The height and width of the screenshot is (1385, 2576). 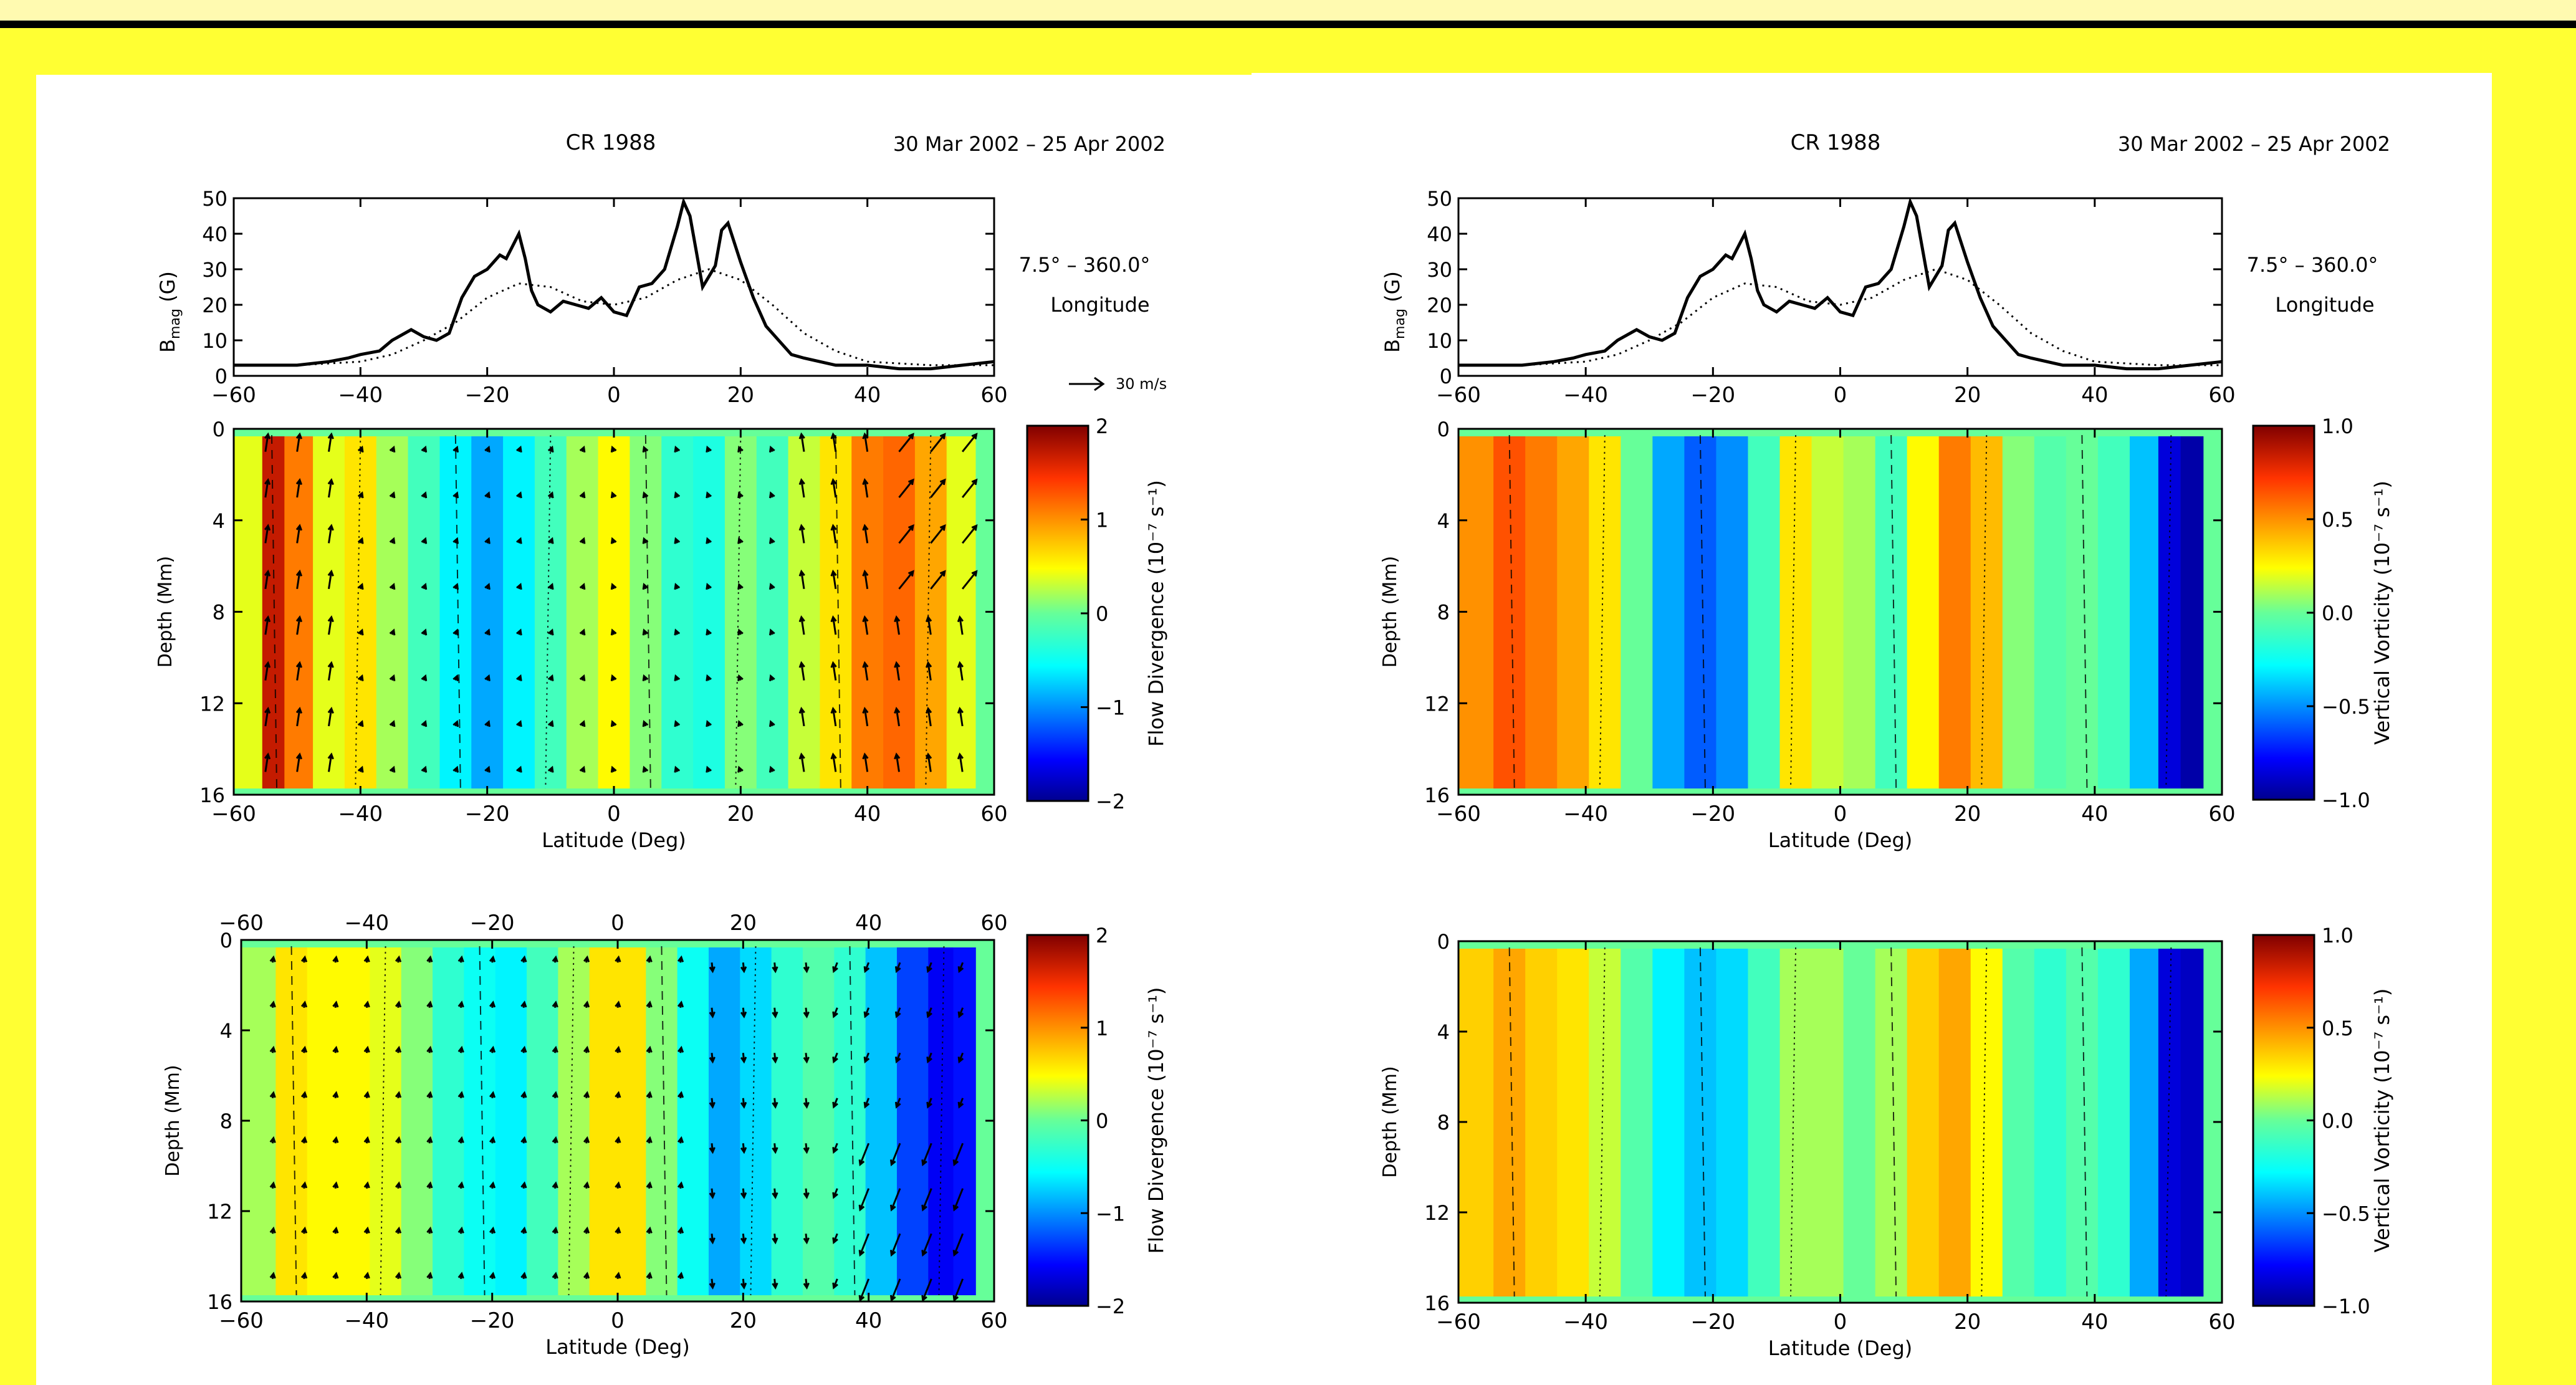 I want to click on vorticity-top-ytick-label: 0, so click(x=1444, y=429).